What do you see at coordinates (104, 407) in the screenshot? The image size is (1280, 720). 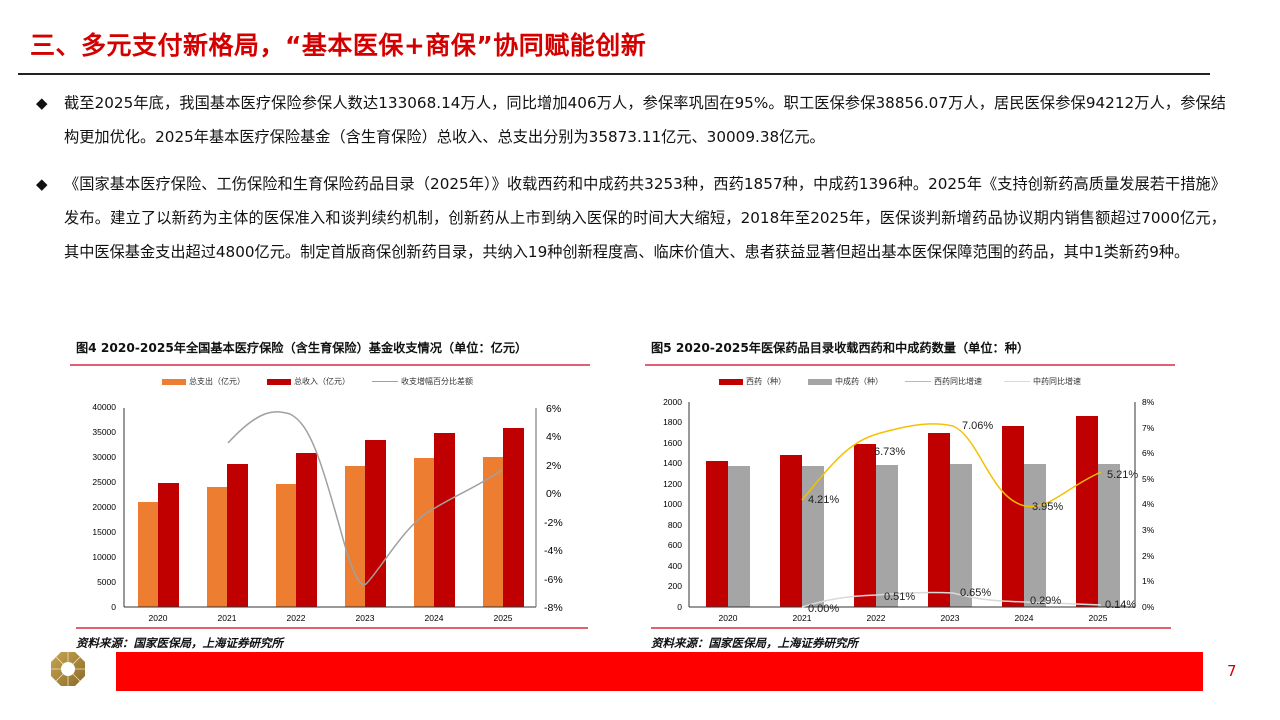 I see `svg-text: 40000` at bounding box center [104, 407].